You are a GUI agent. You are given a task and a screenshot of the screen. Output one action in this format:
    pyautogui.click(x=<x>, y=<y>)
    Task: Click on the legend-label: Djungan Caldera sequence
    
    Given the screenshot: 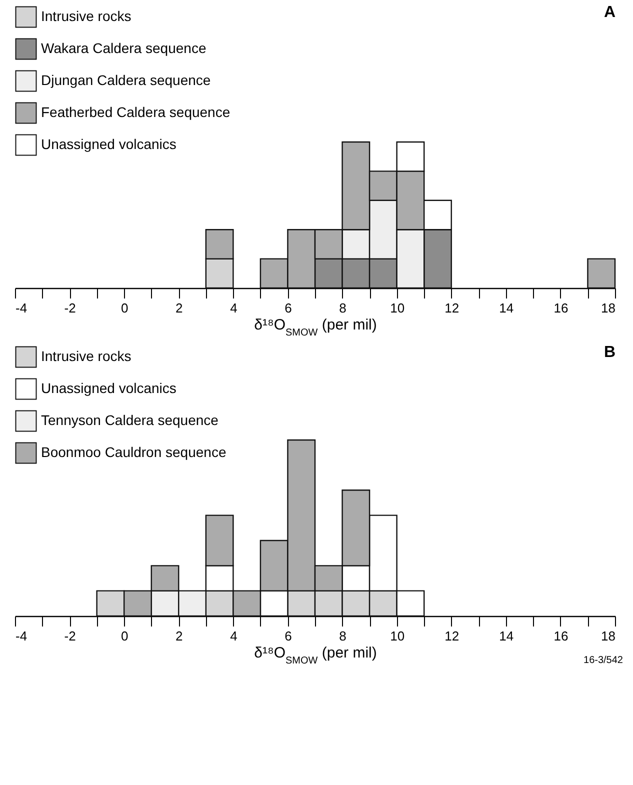 What is the action you would take?
    pyautogui.click(x=126, y=80)
    